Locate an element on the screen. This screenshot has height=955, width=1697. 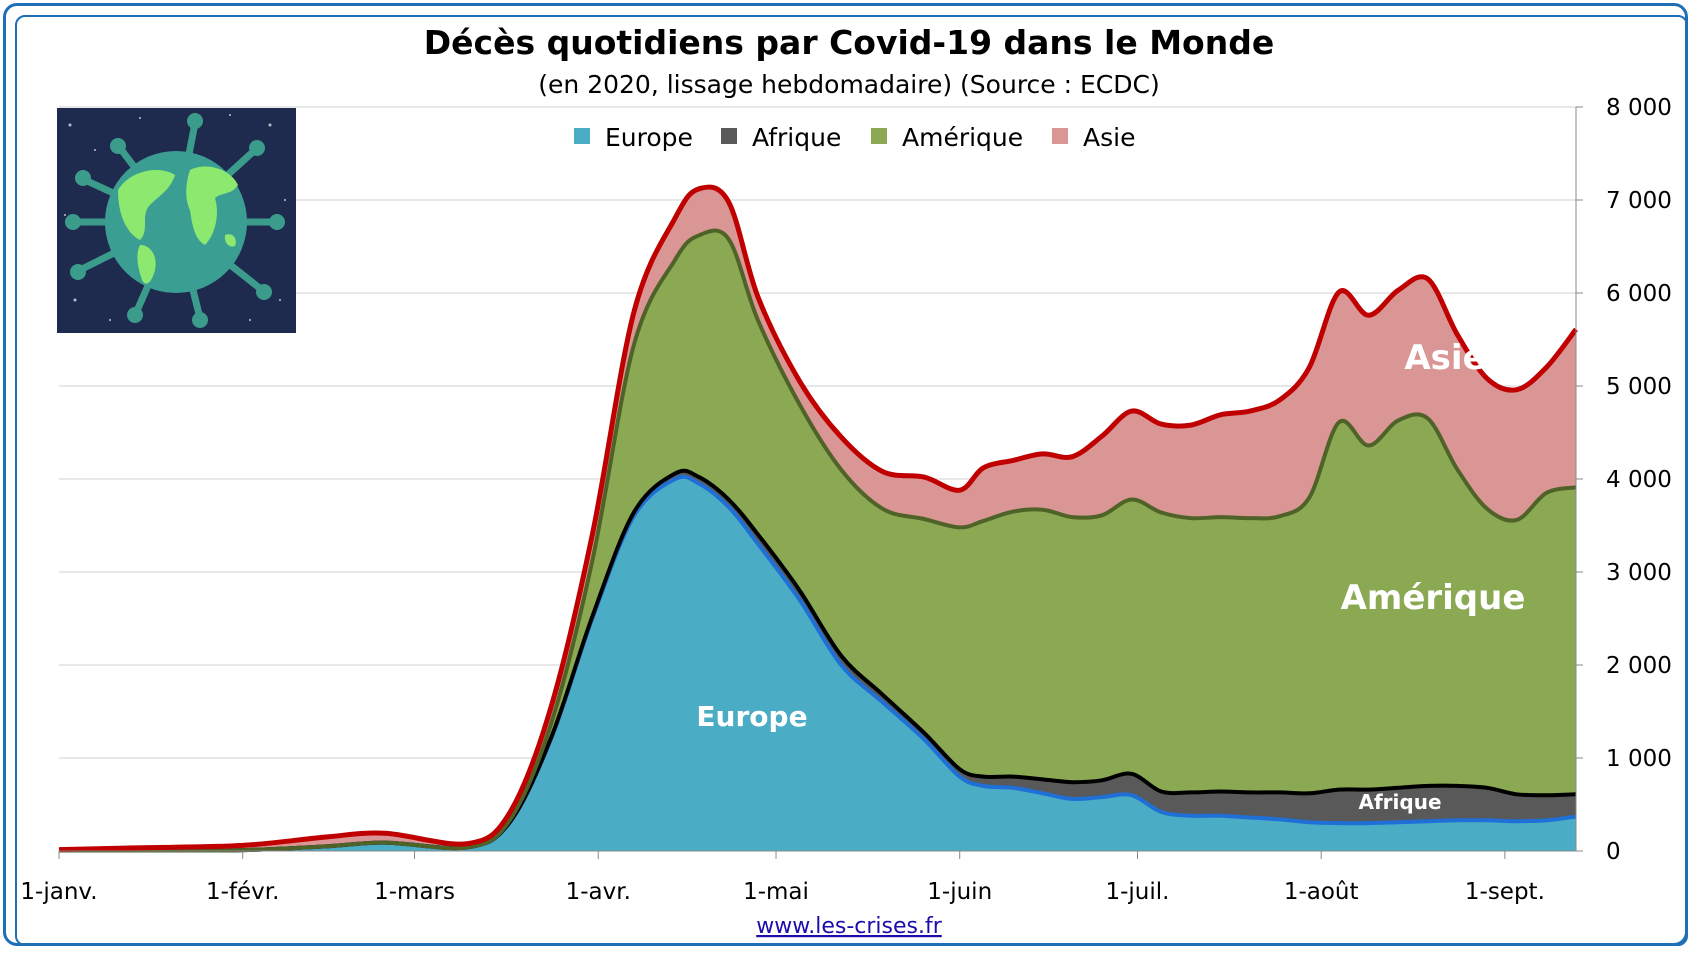
source-link: www.les-crises.fr is located at coordinates (849, 926).